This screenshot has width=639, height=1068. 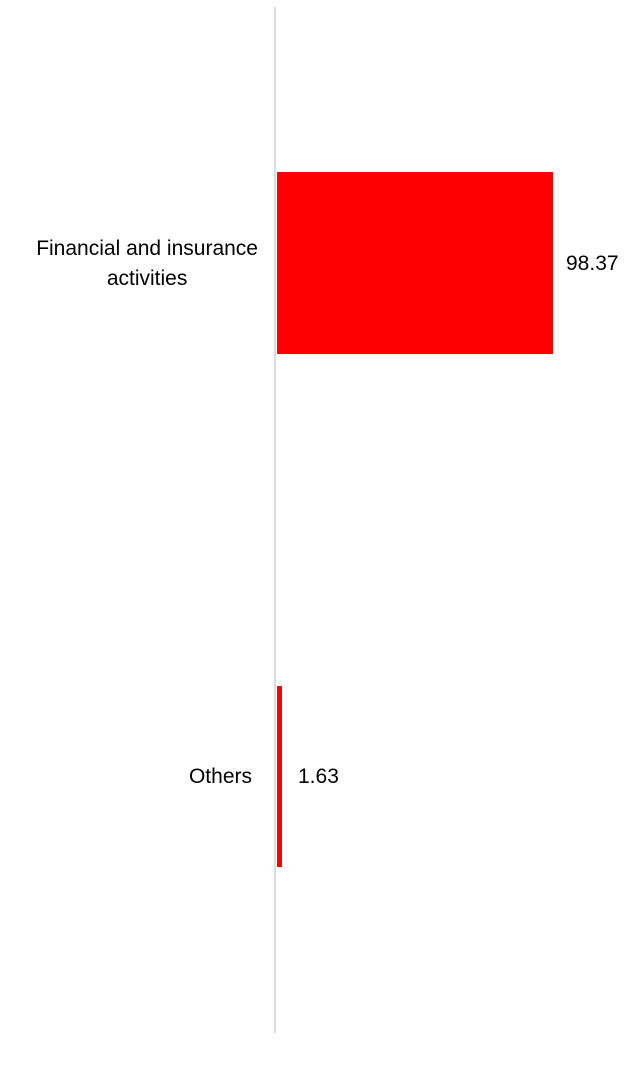 I want to click on bar-others, so click(x=279, y=776).